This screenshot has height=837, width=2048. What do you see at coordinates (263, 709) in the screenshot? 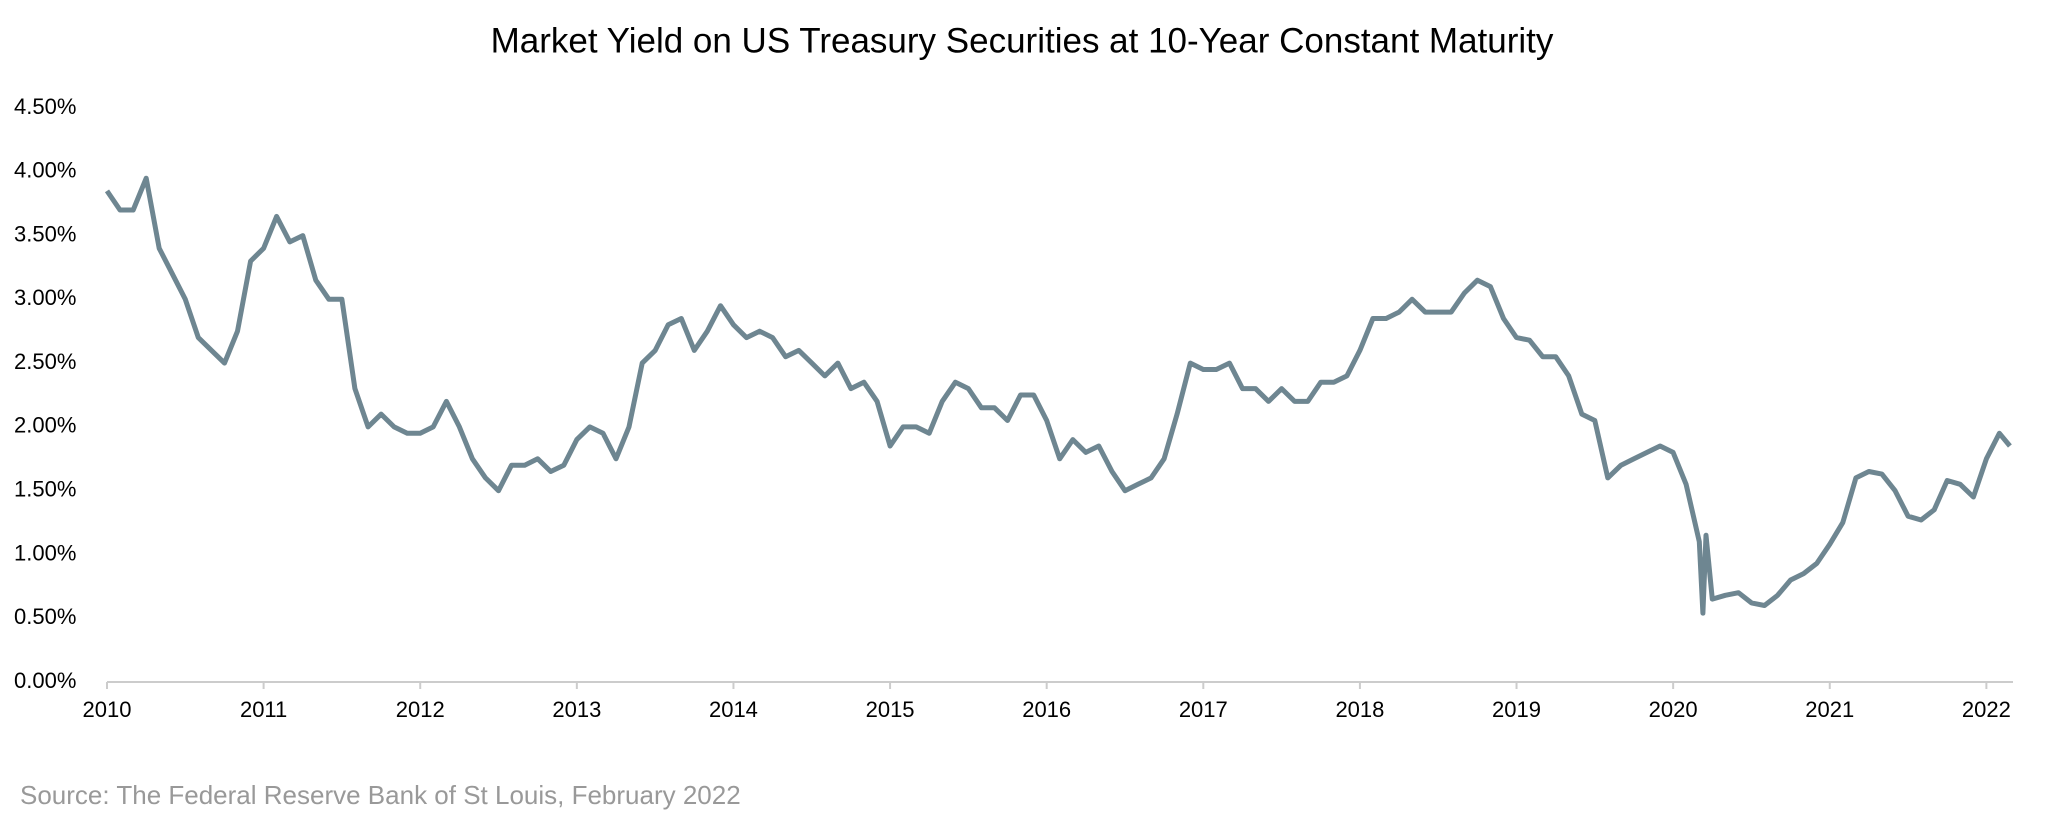
I see `x-tick-label: 2011` at bounding box center [263, 709].